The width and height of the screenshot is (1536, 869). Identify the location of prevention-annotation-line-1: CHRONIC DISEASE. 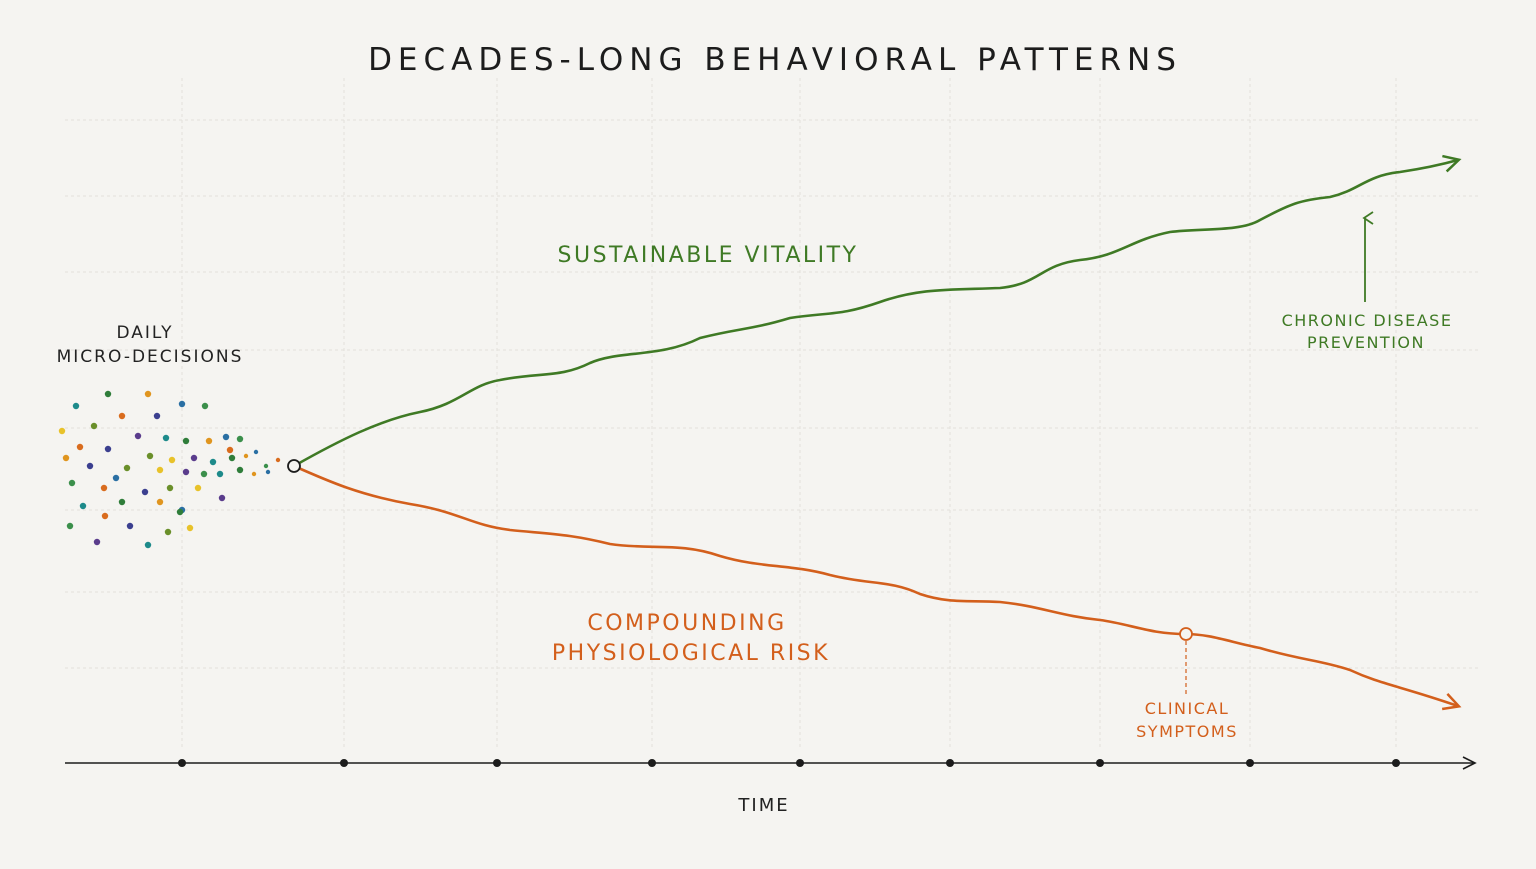
(1367, 320).